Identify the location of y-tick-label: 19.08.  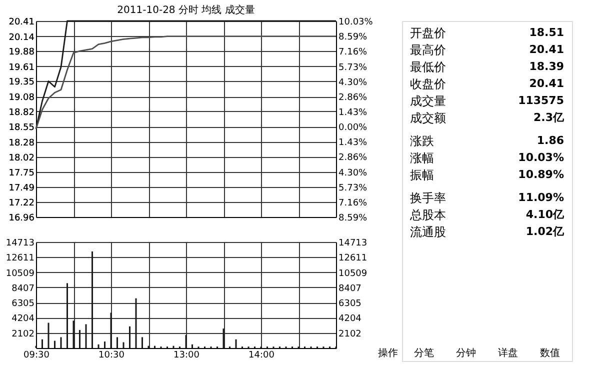
(21, 98).